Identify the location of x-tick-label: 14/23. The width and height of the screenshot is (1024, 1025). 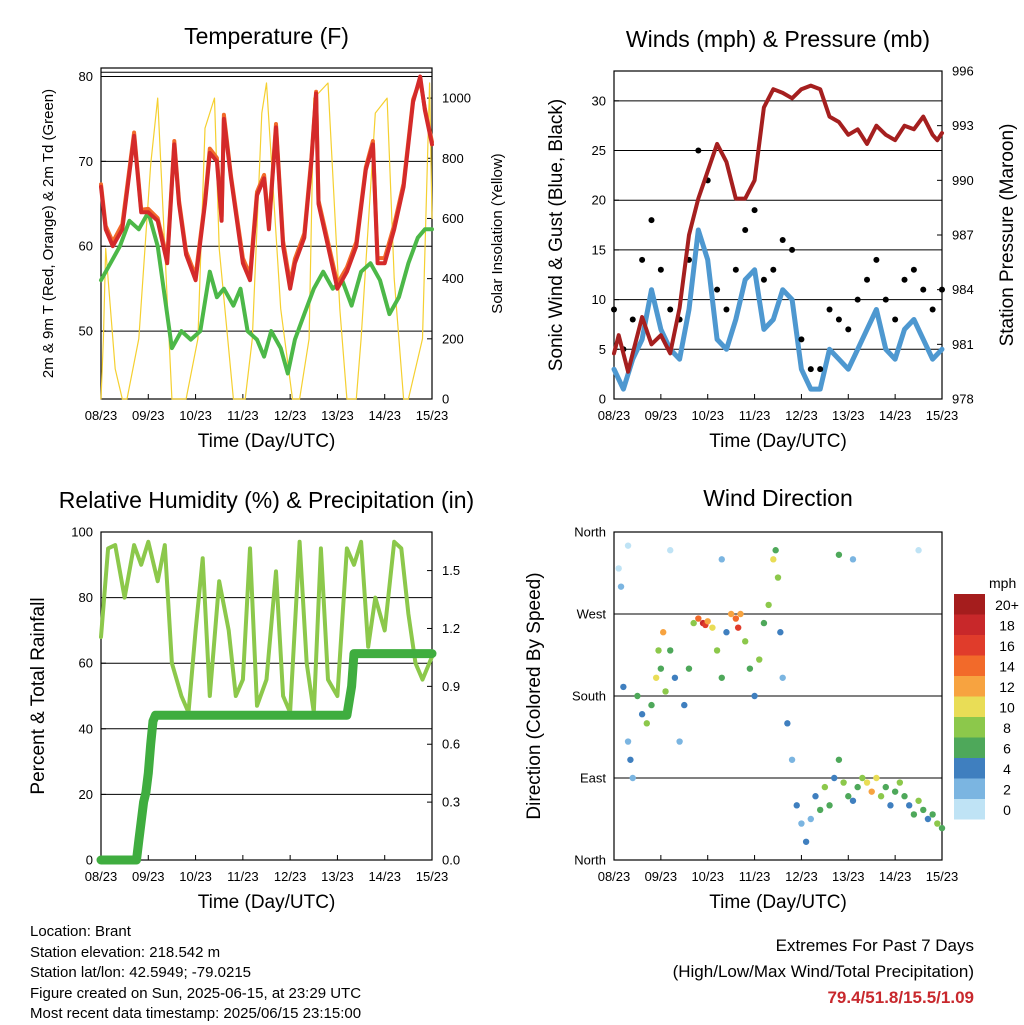
(895, 876).